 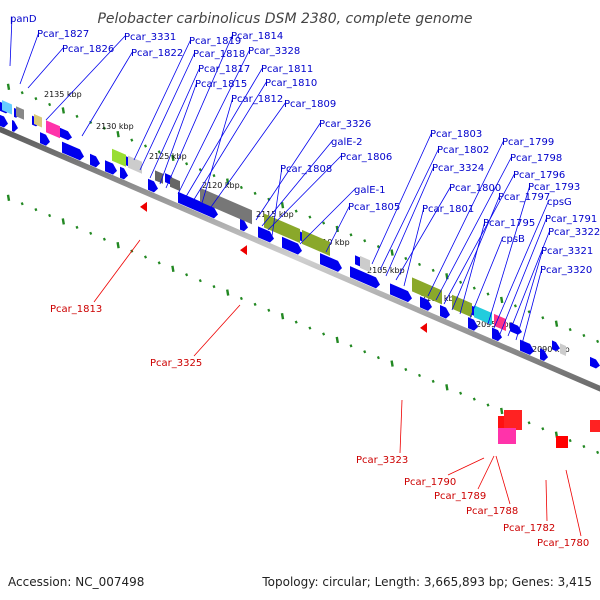 What do you see at coordinates (157, 53) in the screenshot?
I see `gene-label-pcar_1822: Pcar_1822` at bounding box center [157, 53].